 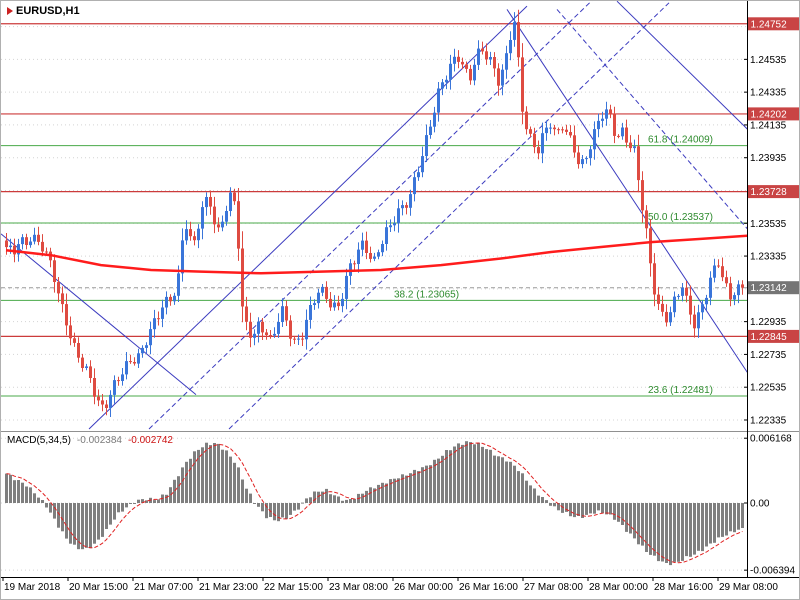 I want to click on price-axis-label: 1.22535, so click(x=768, y=388).